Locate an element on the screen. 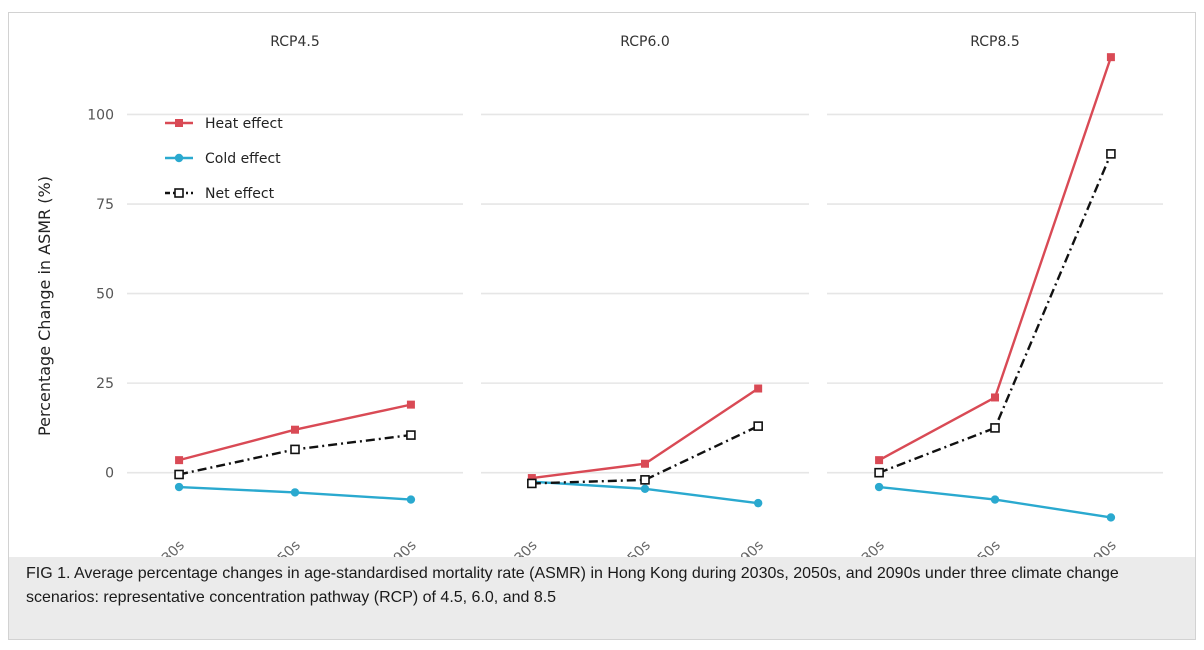 The height and width of the screenshot is (650, 1204). legend-item: Net effect is located at coordinates (220, 194).